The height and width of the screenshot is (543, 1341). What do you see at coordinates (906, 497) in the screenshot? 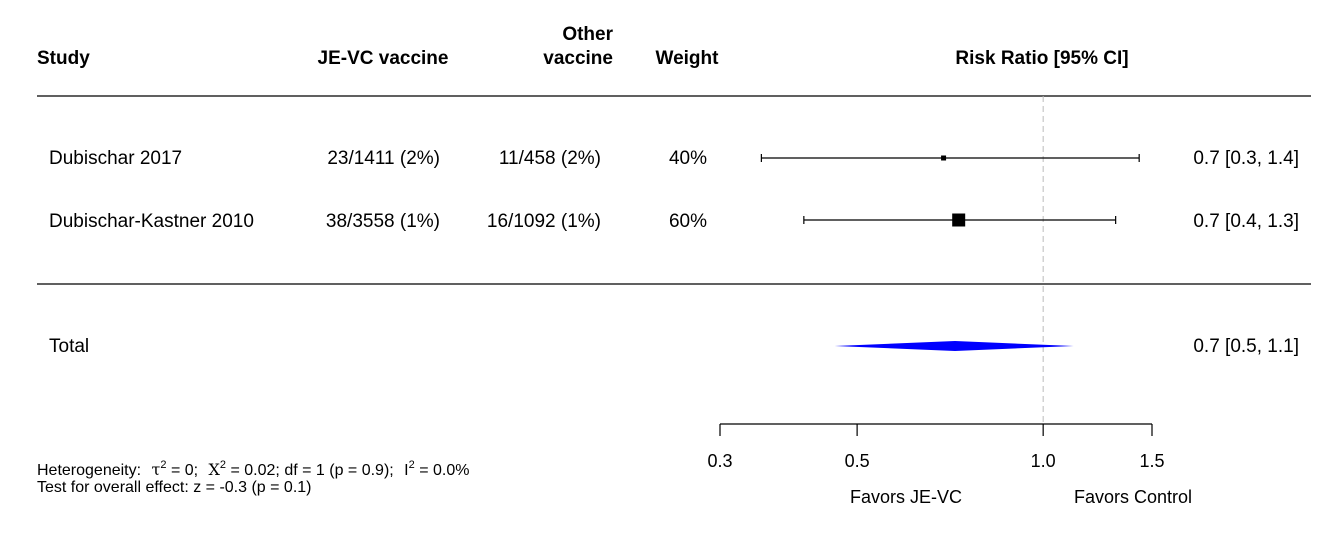
I see `favors-left-label: Favors JE-VC` at bounding box center [906, 497].